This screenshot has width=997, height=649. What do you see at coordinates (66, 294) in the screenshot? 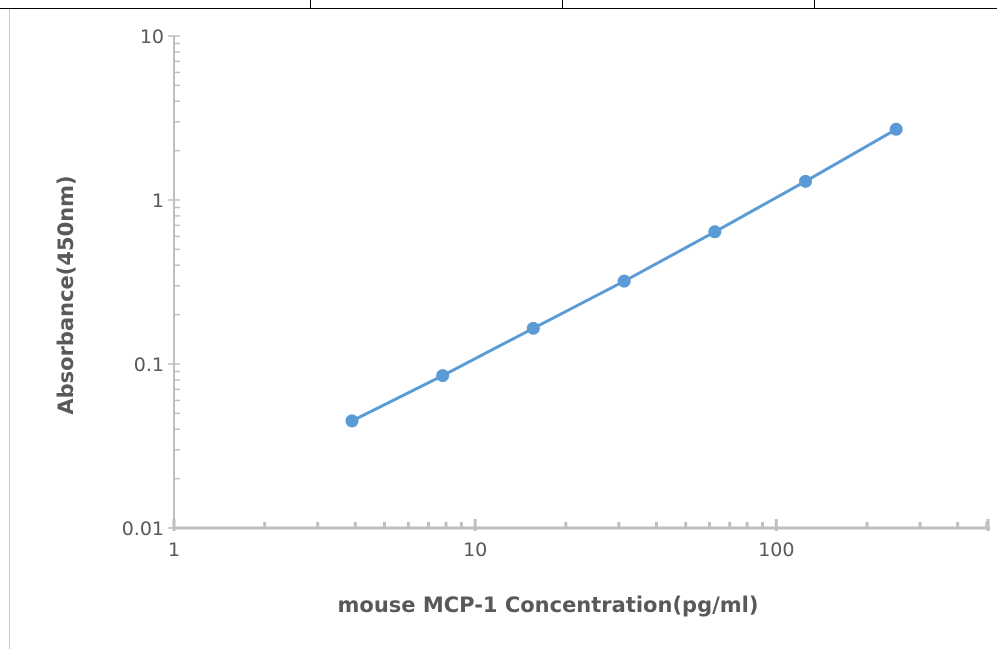
I see `y-axis-title: Absorbance(450nm)` at bounding box center [66, 294].